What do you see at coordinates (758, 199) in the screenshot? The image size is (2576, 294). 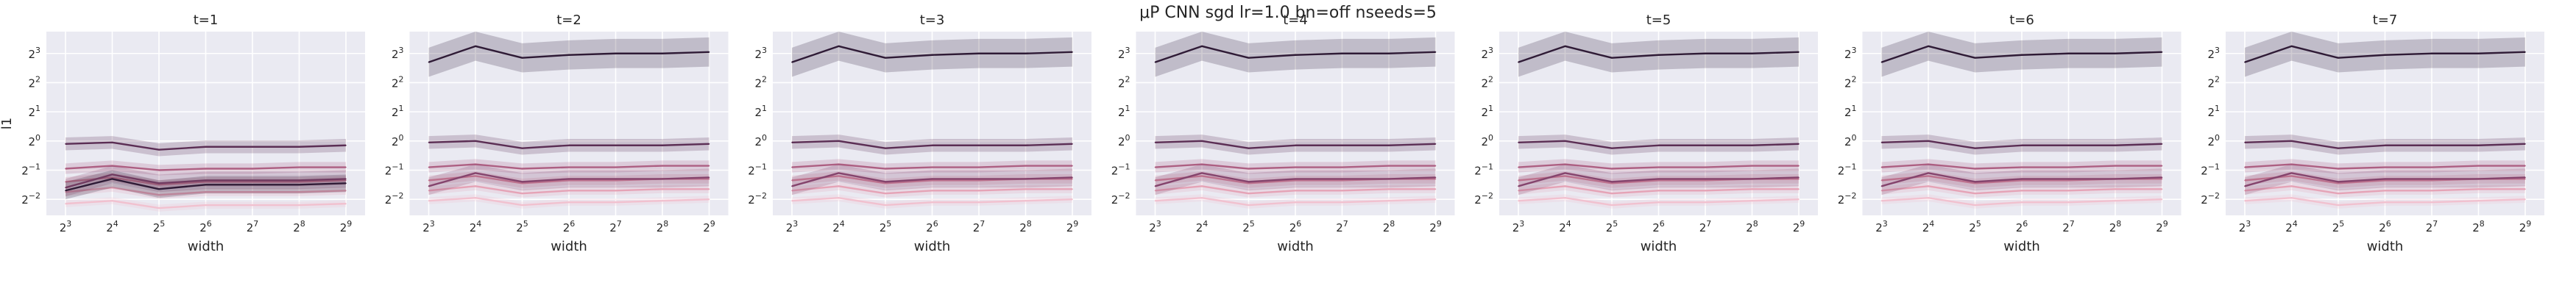 I see `y-tick-label: 2−2` at bounding box center [758, 199].